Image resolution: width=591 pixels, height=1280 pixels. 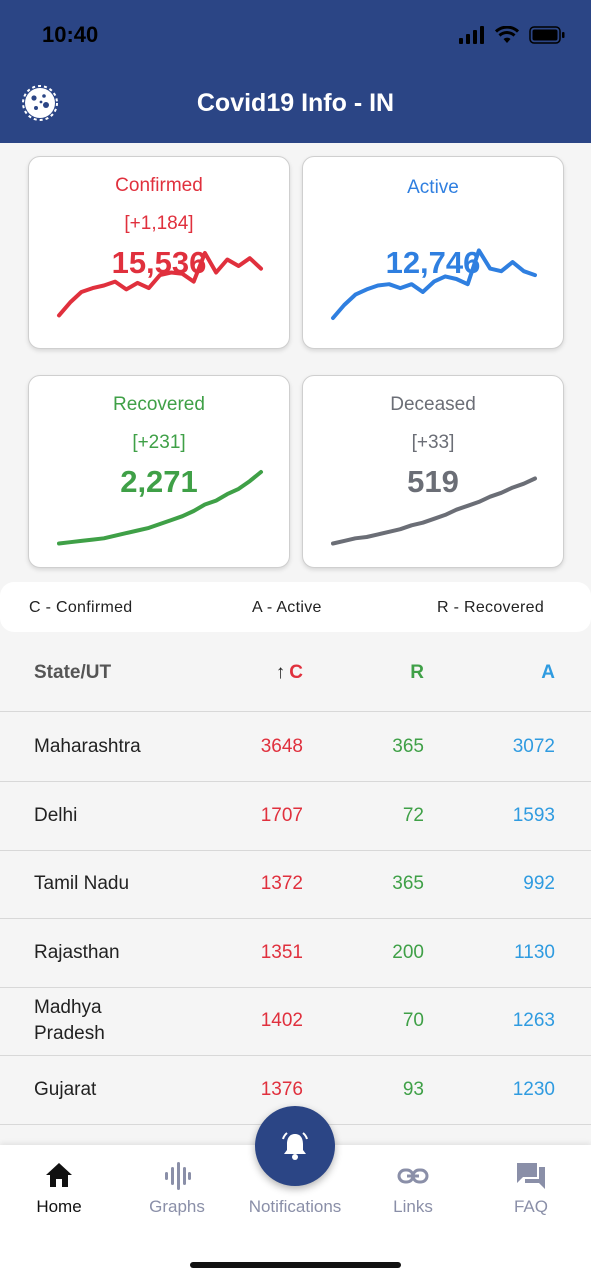 I want to click on recovered-column-header: R, so click(x=417, y=672).